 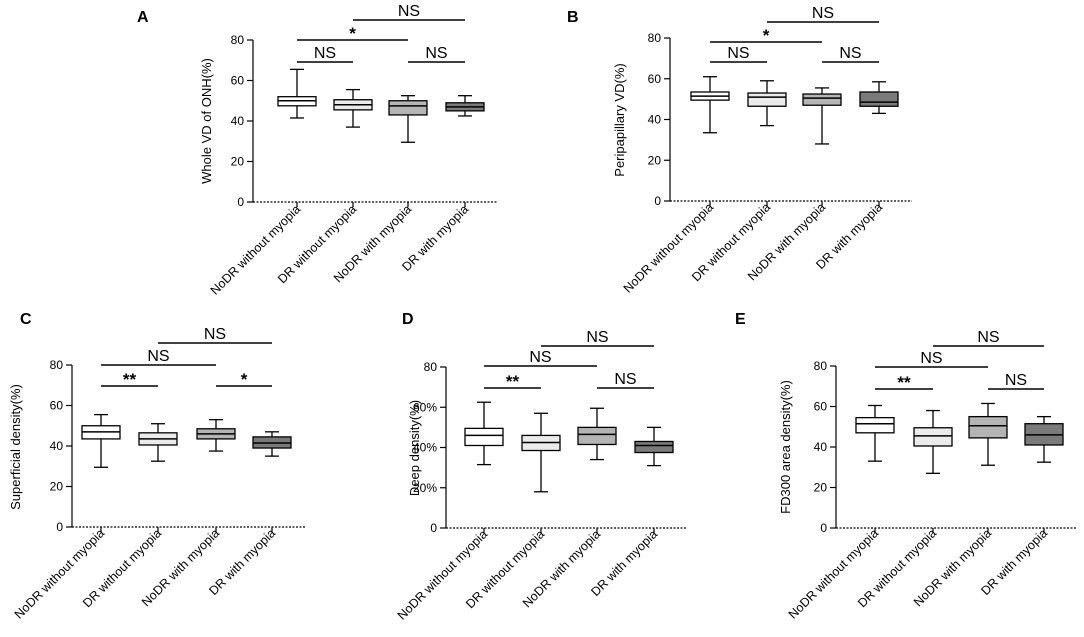 I want to click on x-category-label: NoDR without myopia, so click(x=255, y=249).